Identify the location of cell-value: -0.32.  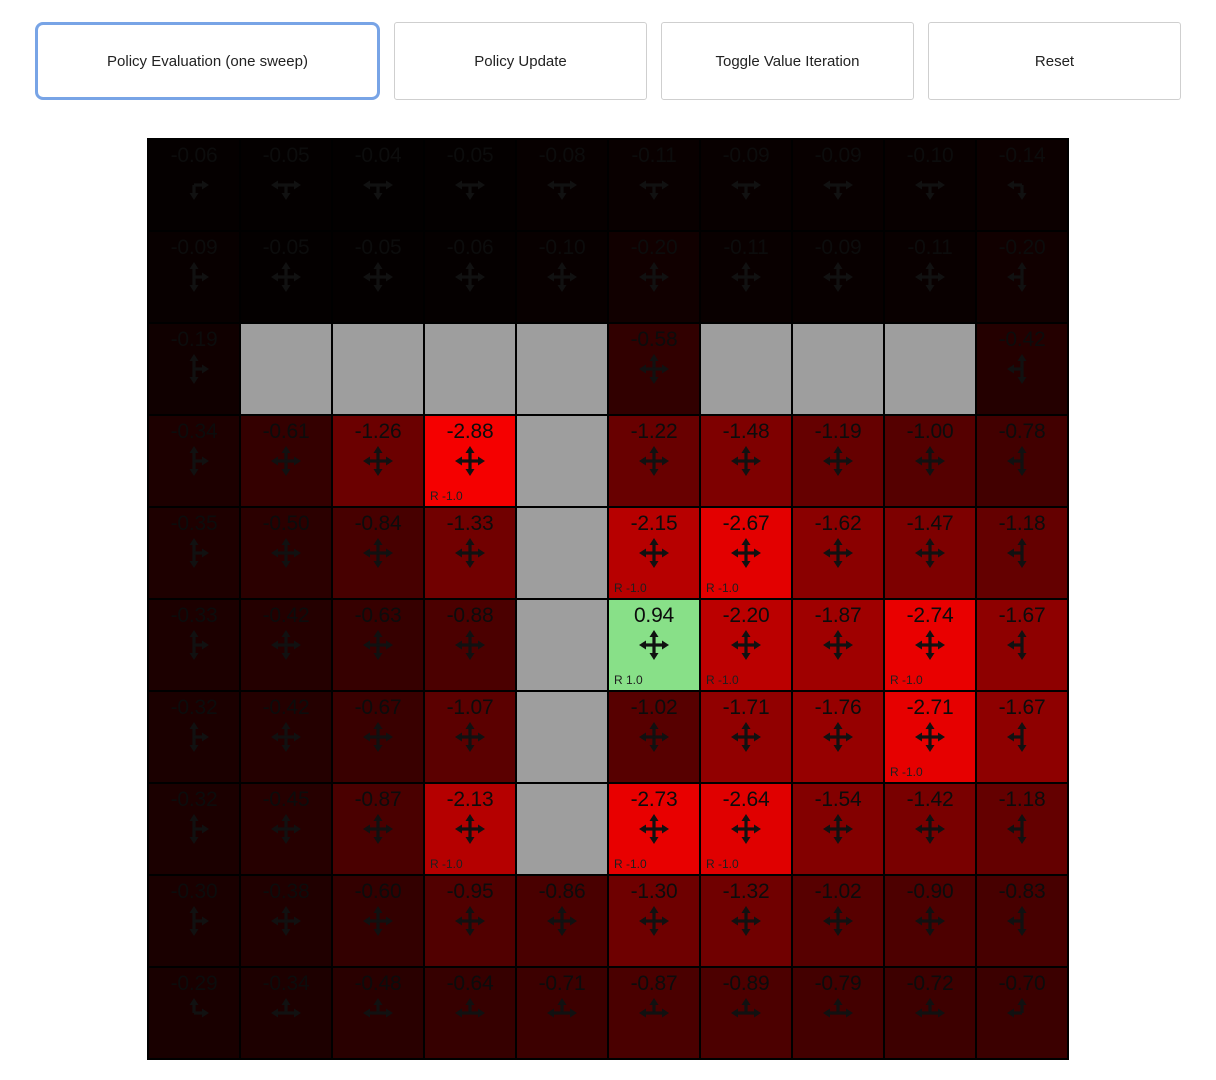
(194, 707).